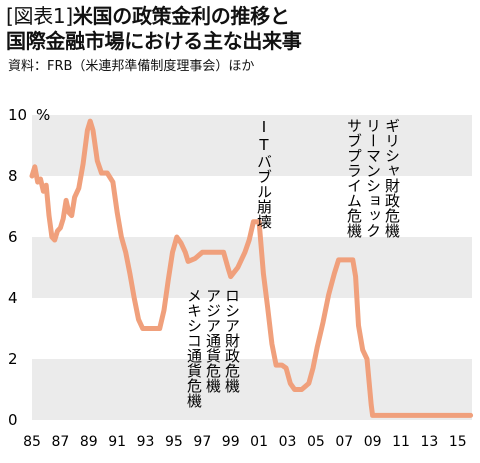 This screenshot has height=463, width=480. I want to click on annotation-2: ITバブル崩壊, so click(264, 173).